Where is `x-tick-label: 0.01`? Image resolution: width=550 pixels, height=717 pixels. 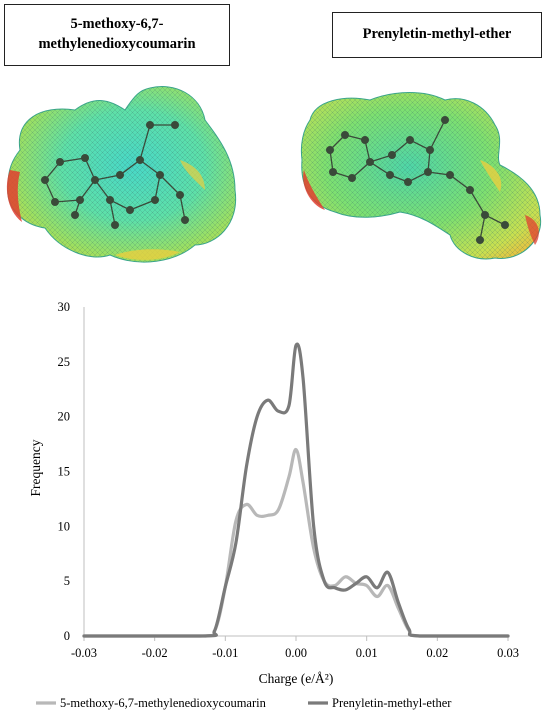 x-tick-label: 0.01 is located at coordinates (367, 653).